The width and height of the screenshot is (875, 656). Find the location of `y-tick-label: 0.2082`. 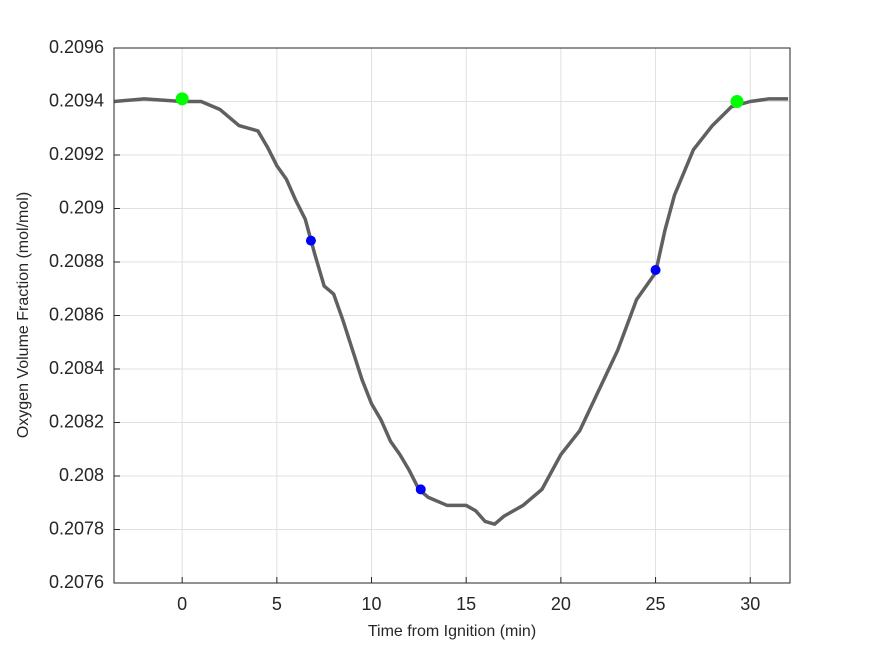

y-tick-label: 0.2082 is located at coordinates (76, 421).